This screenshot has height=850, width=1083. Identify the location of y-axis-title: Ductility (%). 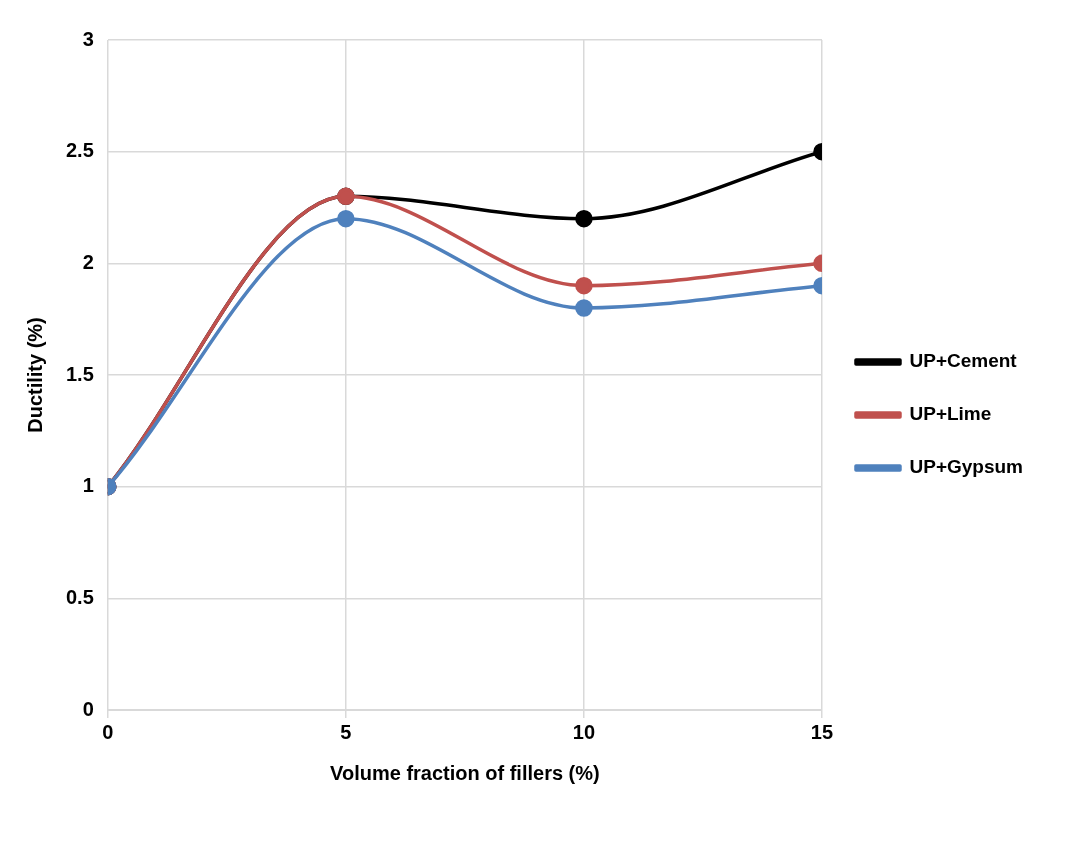
(34, 375).